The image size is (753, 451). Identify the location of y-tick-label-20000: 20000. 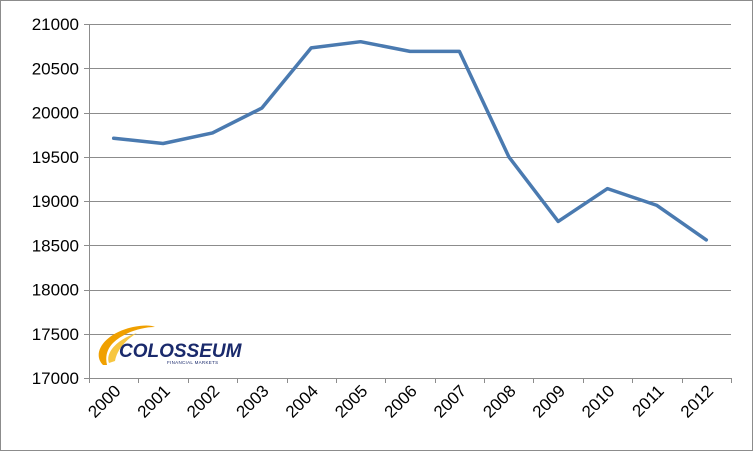
(55, 113).